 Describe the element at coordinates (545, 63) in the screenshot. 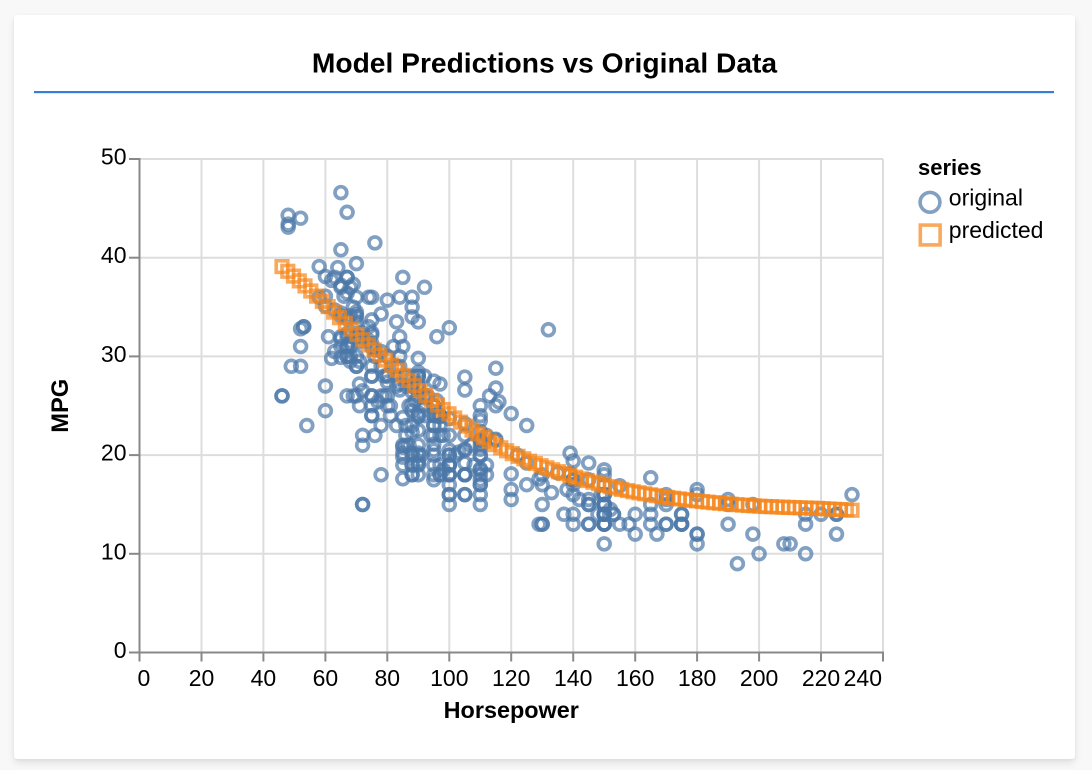

I see `svg-text:Model Predictions vs Original: Model Predictions vs Original Data` at that location.